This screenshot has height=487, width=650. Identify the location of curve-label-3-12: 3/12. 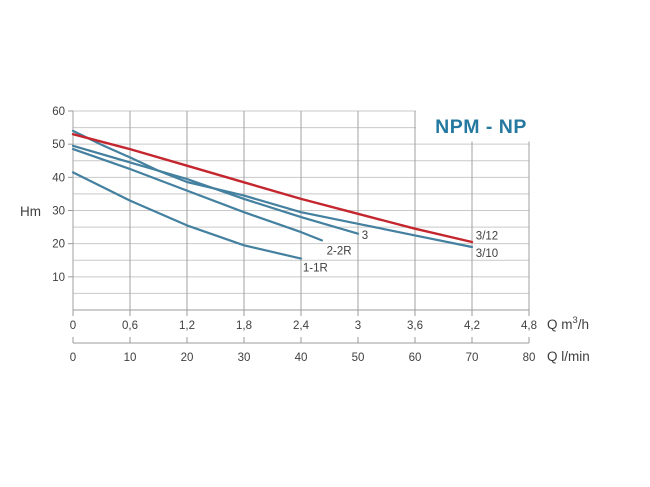
(487, 237).